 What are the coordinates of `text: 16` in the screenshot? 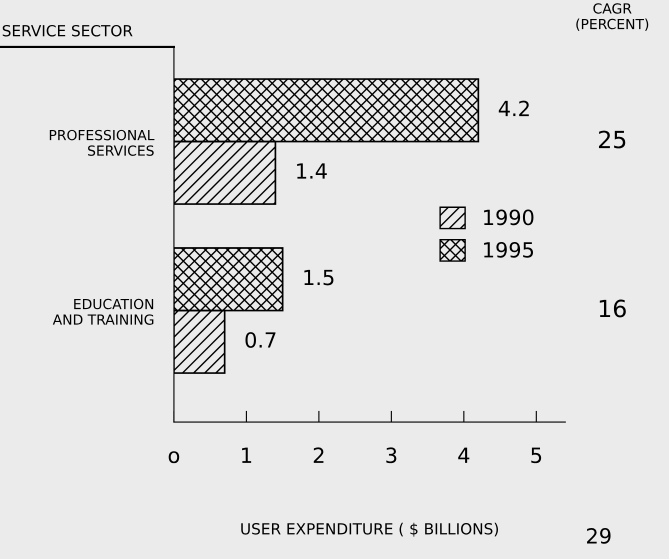 It's located at (613, 309).